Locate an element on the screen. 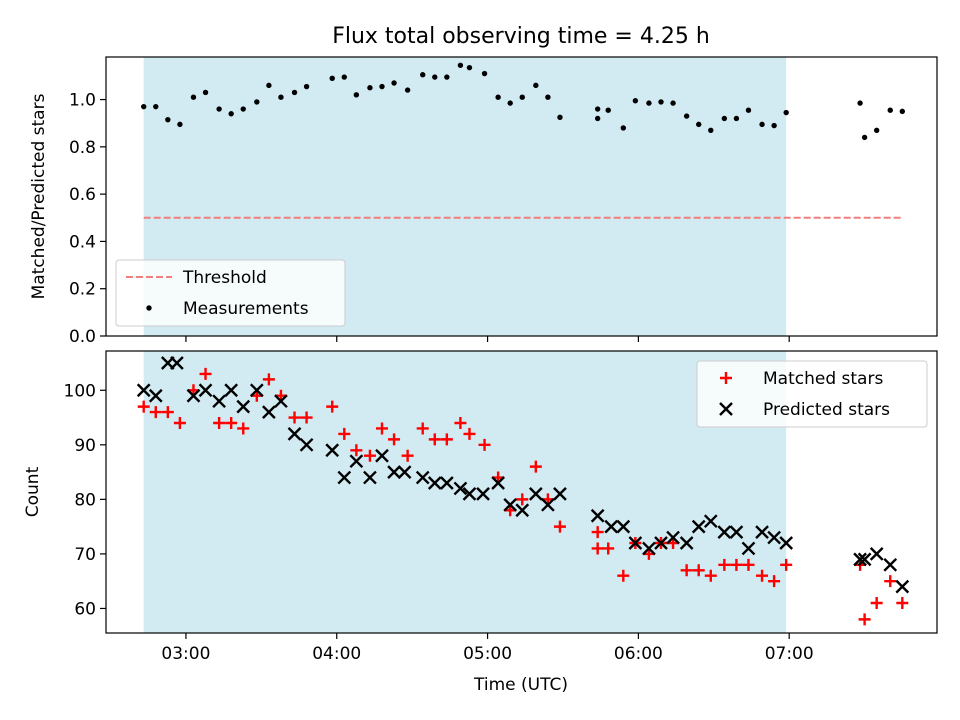 This screenshot has height=720, width=960. bottom-y-axis: 60 70 80 90 100 is located at coordinates (85, 500).